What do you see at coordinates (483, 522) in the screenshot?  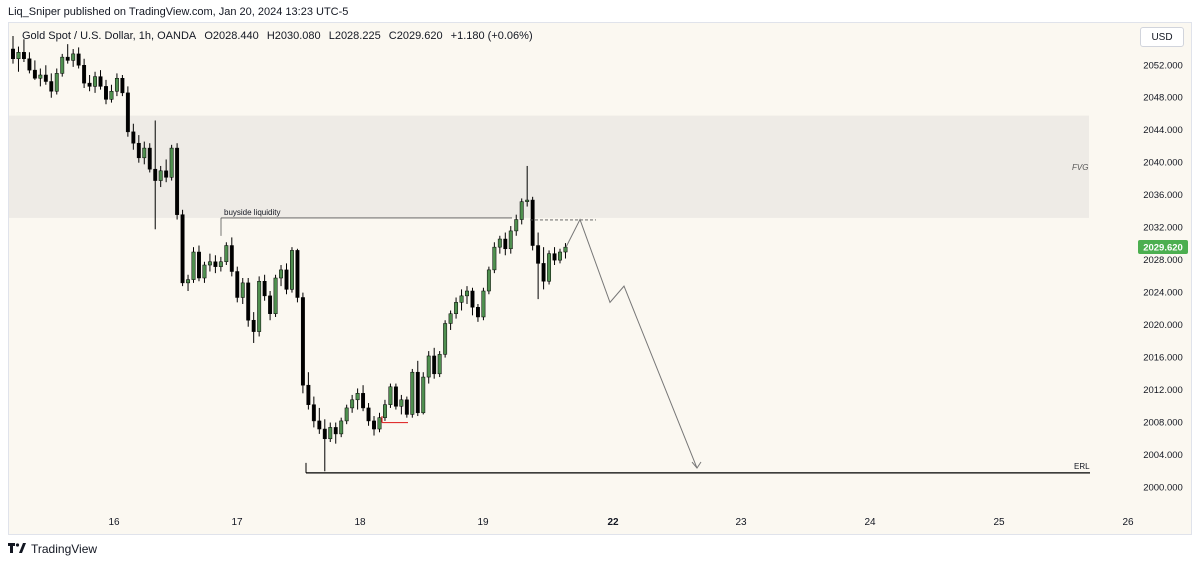 I see `x-axis-tick-label: 19` at bounding box center [483, 522].